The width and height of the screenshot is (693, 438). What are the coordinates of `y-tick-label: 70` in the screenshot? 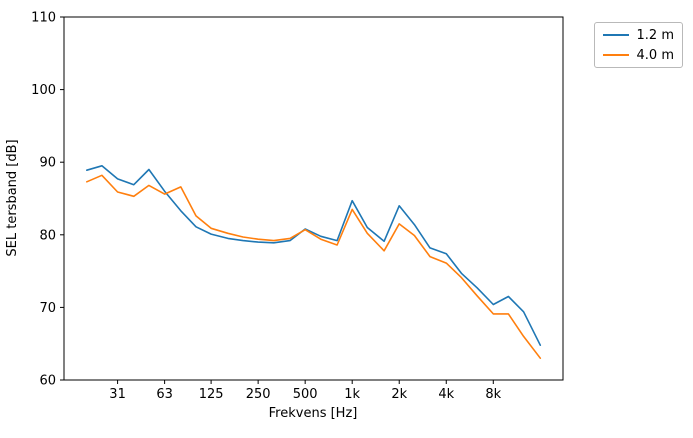 It's located at (47, 308).